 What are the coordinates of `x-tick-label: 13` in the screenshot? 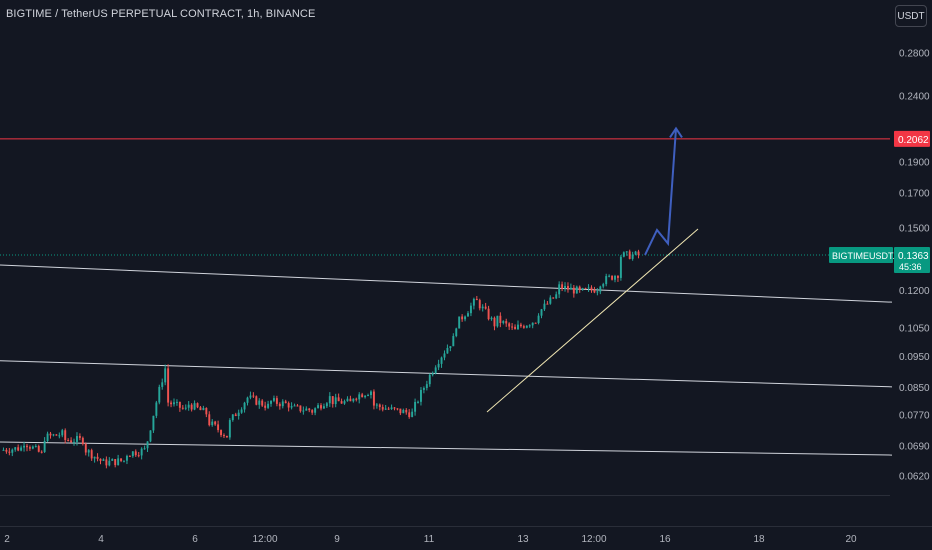 It's located at (523, 539).